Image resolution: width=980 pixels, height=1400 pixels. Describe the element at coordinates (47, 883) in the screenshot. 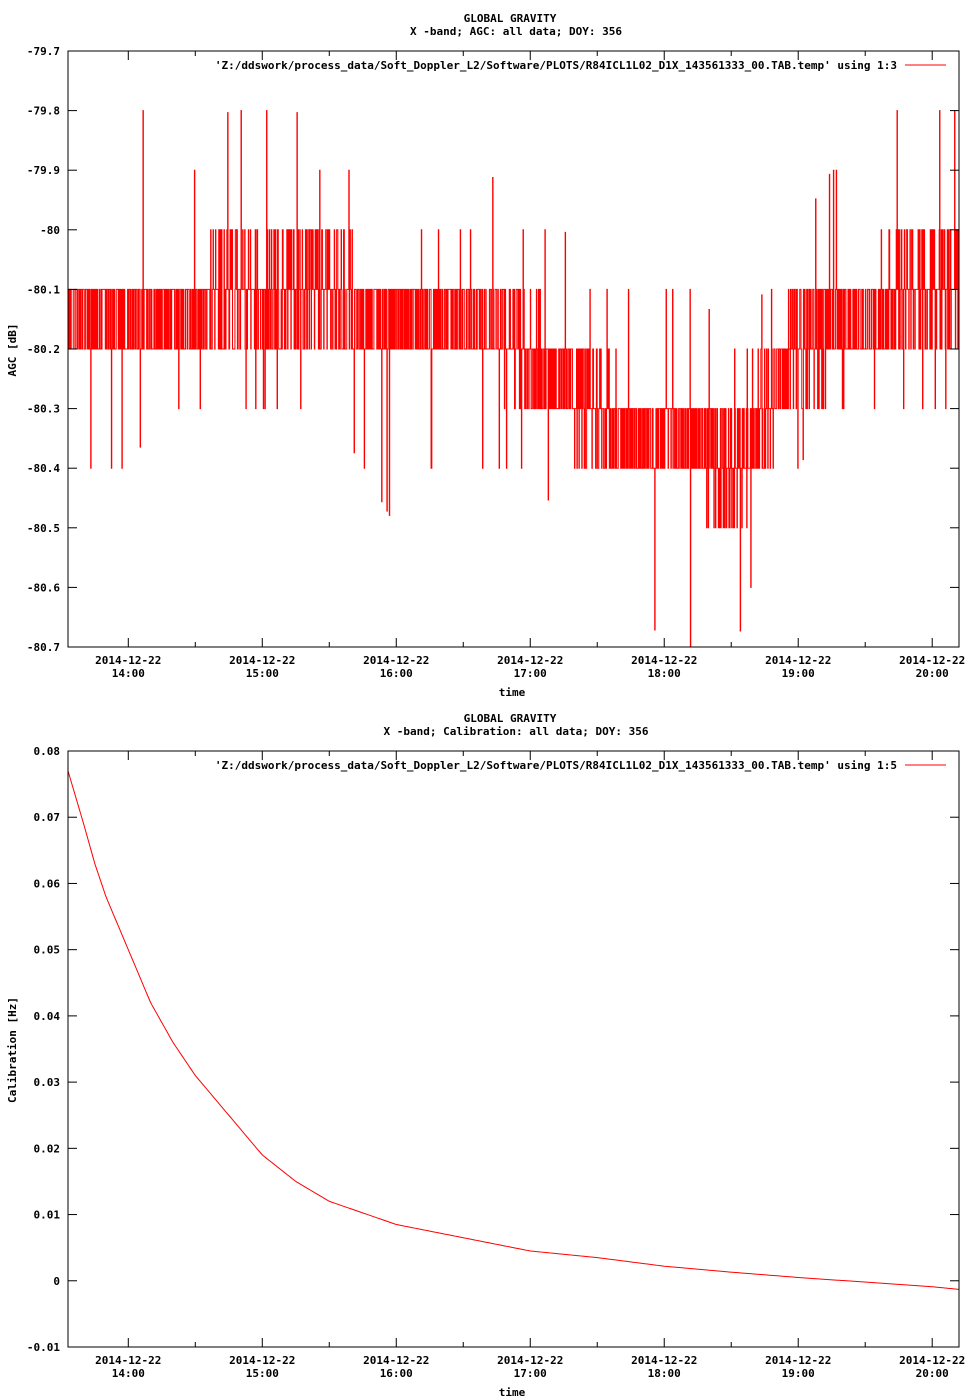

I see `y-tick-label: 0.06` at that location.